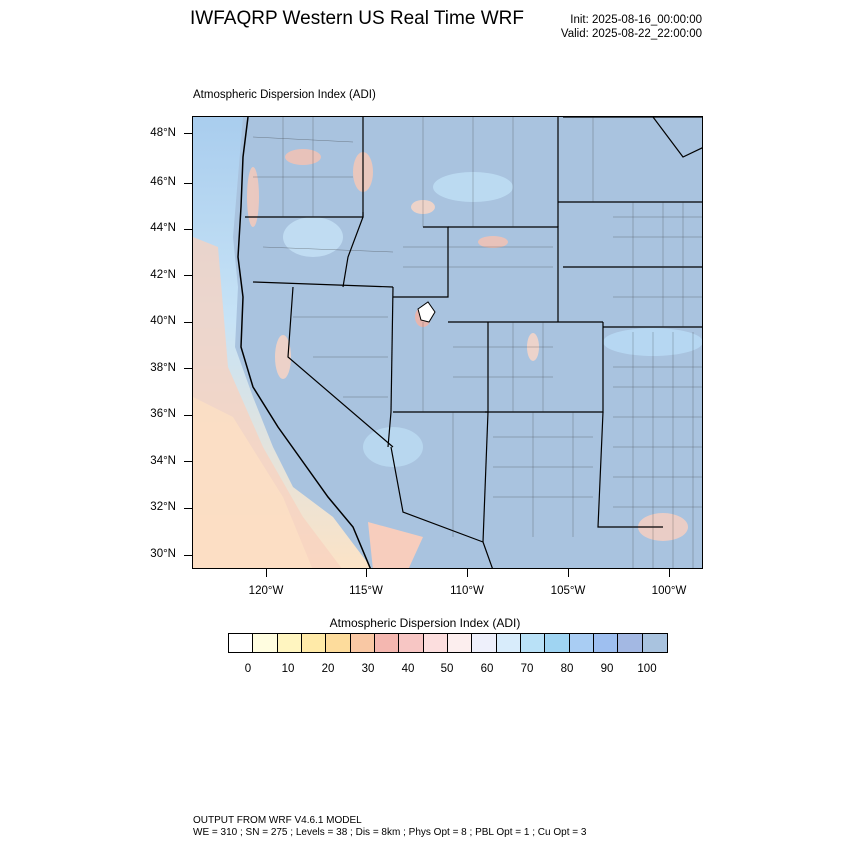 This screenshot has width=850, height=850. I want to click on valid-time: Valid: 2025-08-22_22:00:00, so click(631, 34).